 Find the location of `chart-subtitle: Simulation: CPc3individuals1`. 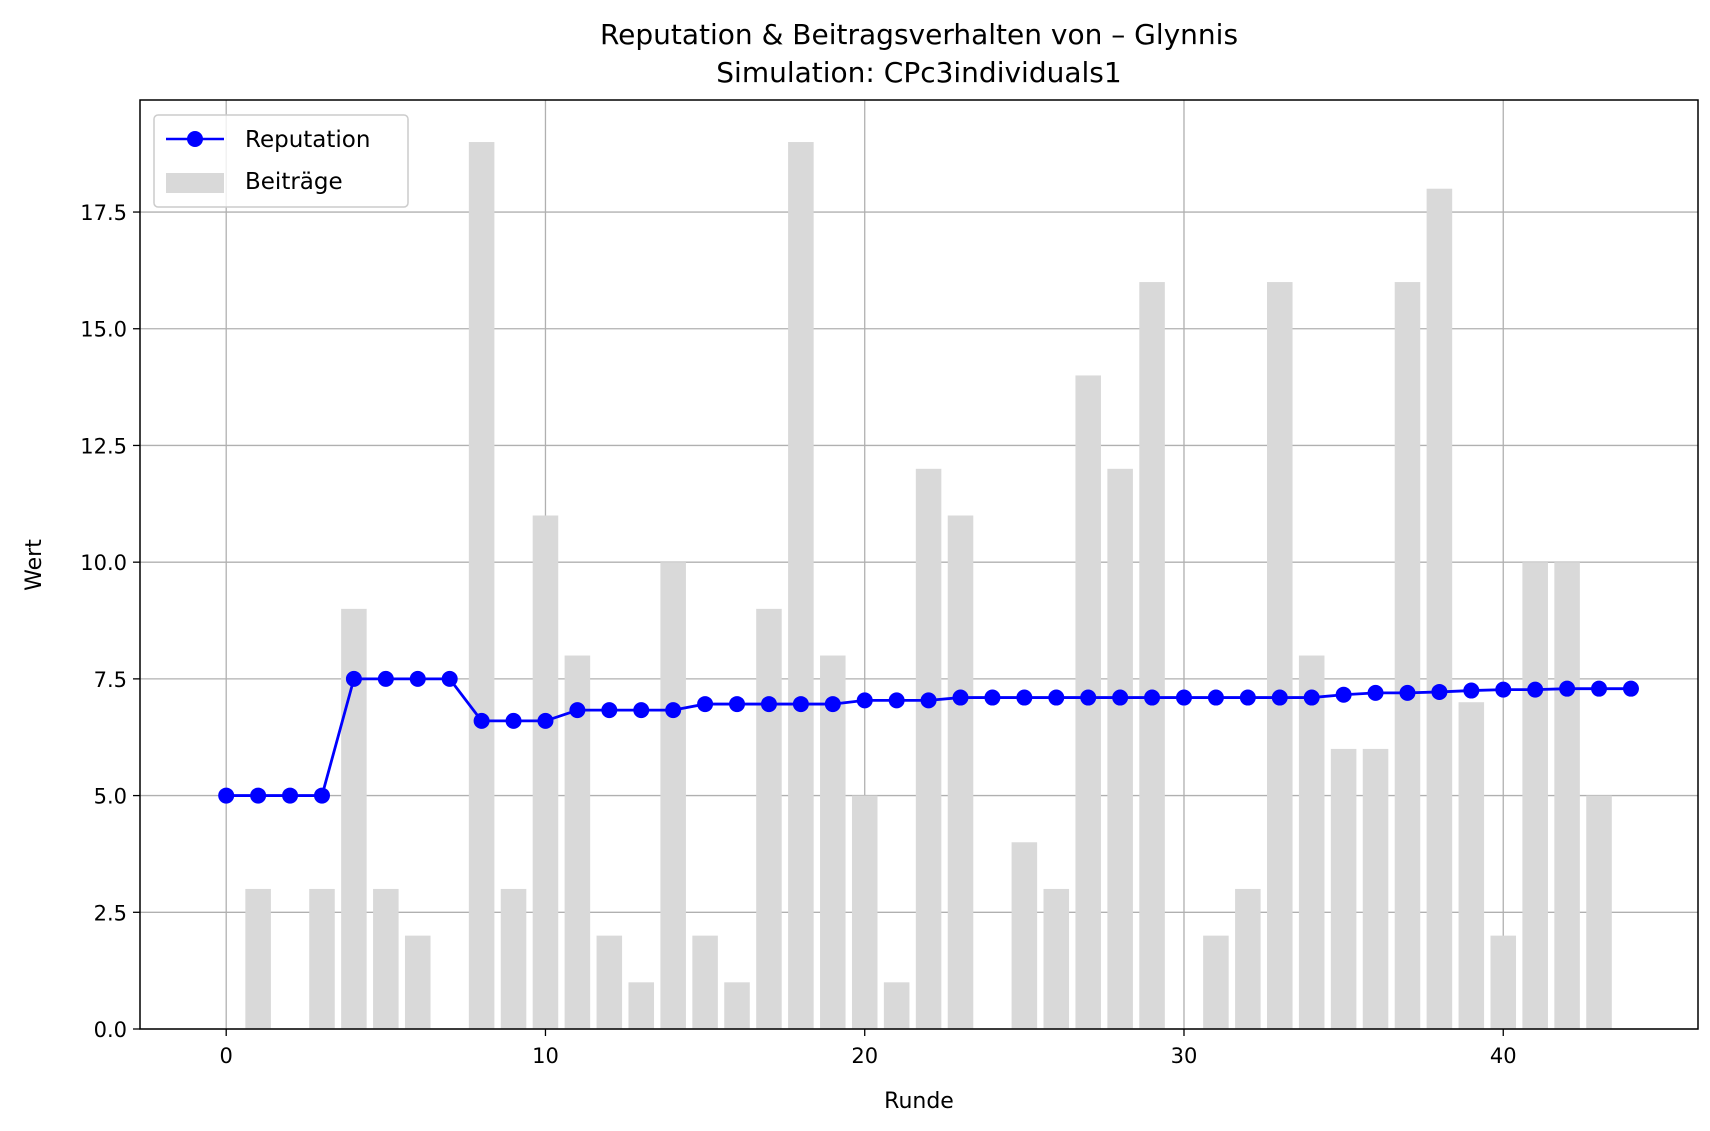

chart-subtitle: Simulation: CPc3individuals1 is located at coordinates (918, 72).